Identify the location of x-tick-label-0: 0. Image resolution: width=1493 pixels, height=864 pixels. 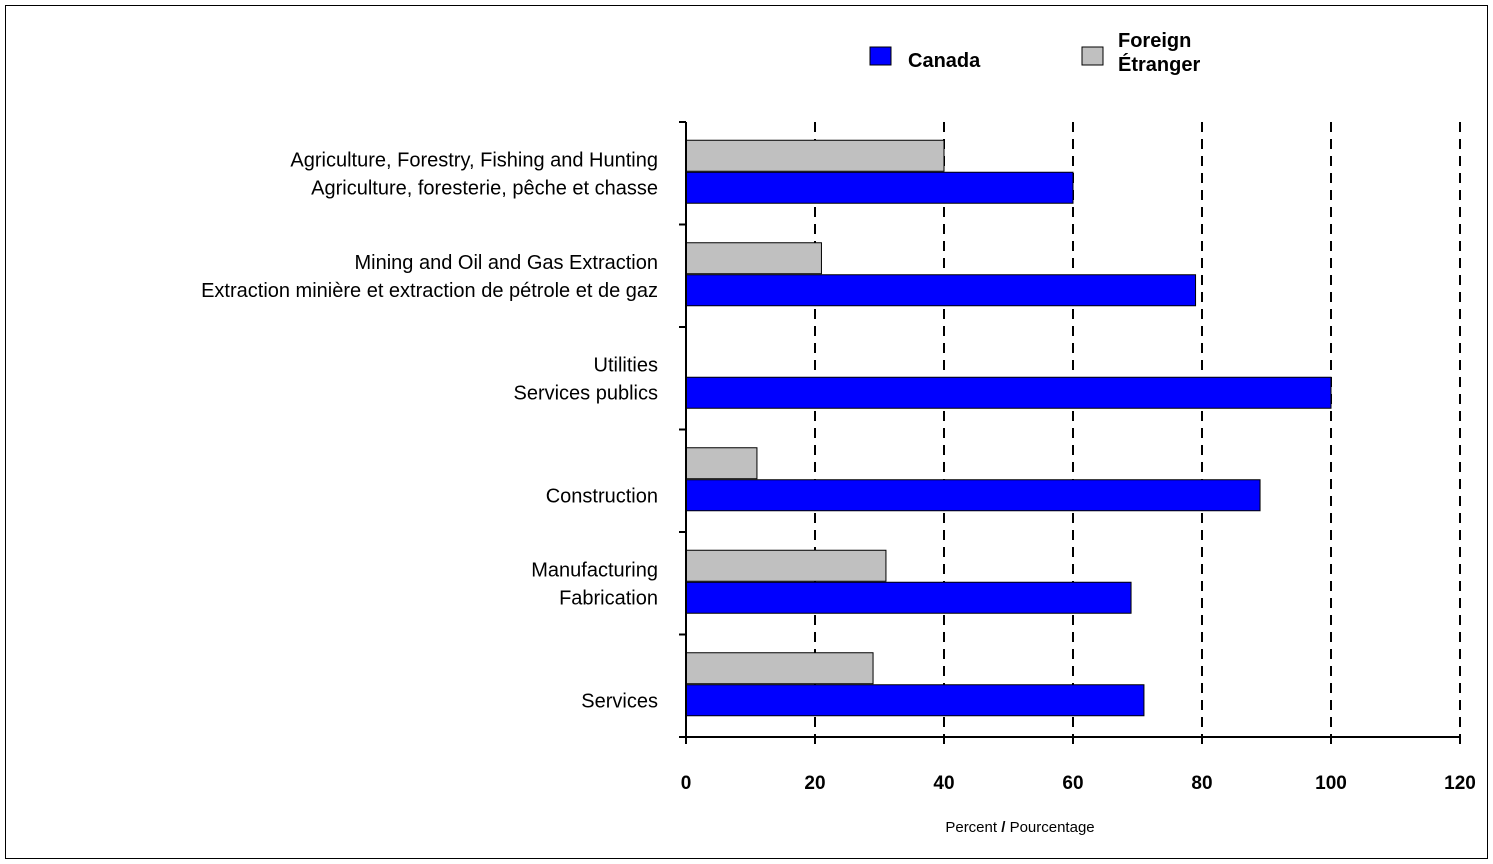
(686, 783).